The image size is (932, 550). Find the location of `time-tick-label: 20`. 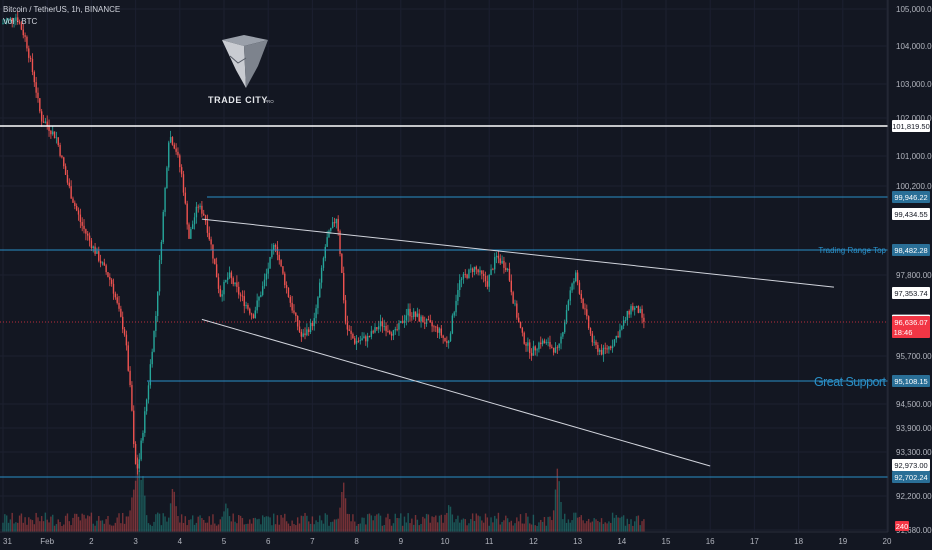

time-tick-label: 20 is located at coordinates (887, 541).